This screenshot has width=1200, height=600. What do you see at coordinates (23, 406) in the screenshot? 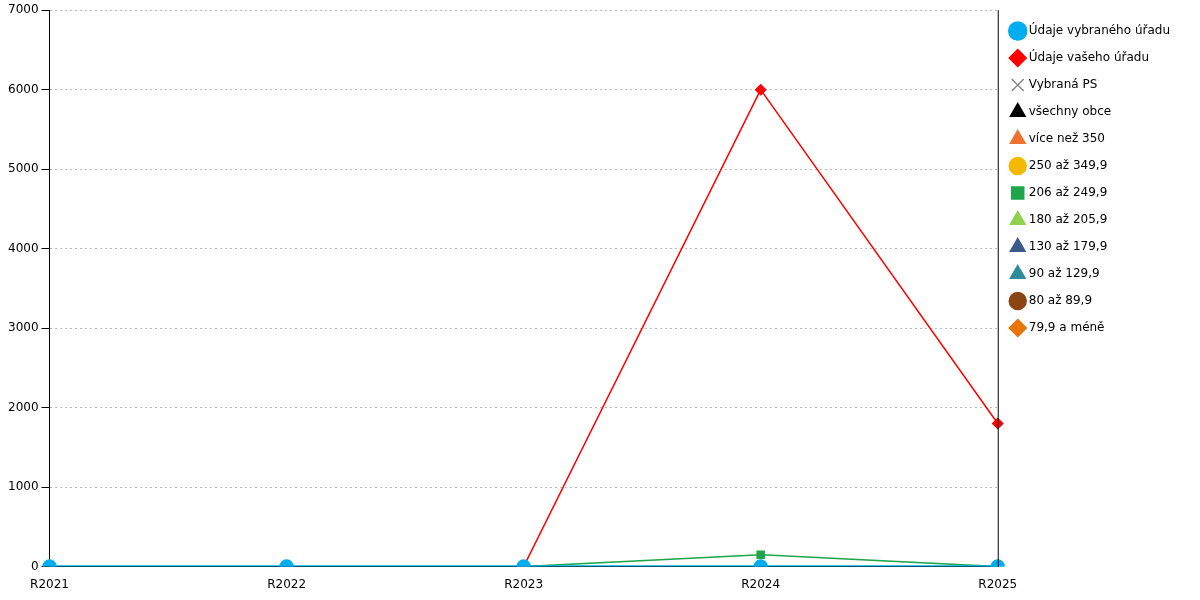
I see `y-tick-label: 2000` at bounding box center [23, 406].